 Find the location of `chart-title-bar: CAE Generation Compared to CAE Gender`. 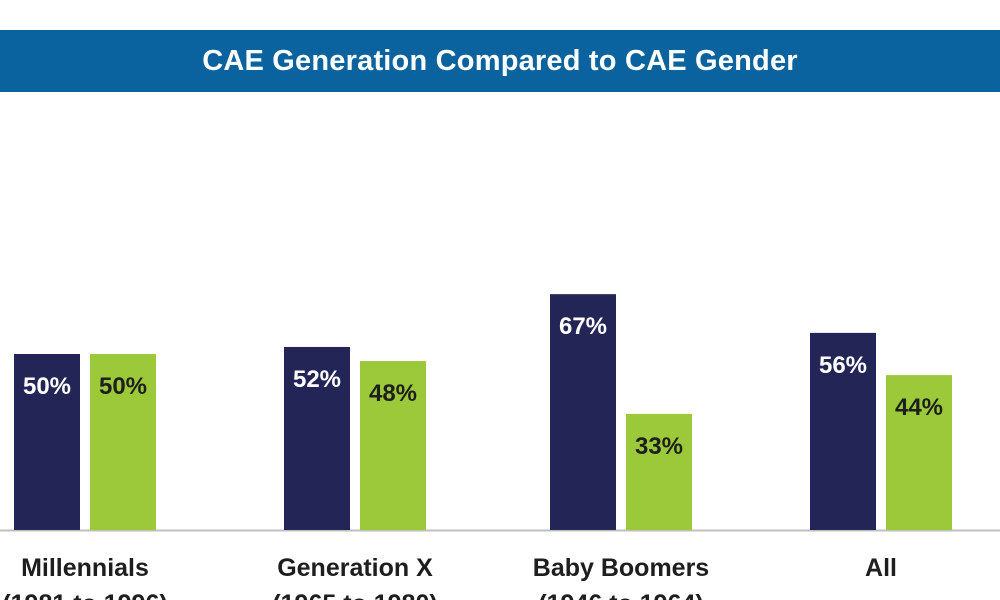

chart-title-bar: CAE Generation Compared to CAE Gender is located at coordinates (500, 61).